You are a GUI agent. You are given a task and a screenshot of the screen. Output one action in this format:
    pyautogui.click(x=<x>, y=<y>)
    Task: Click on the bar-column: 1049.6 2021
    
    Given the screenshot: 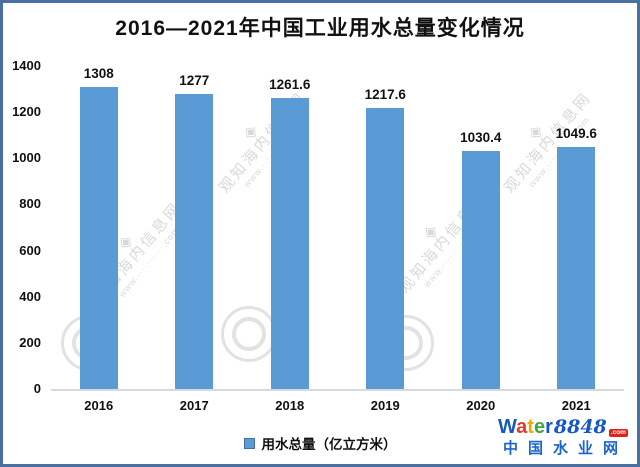 What is the action you would take?
    pyautogui.click(x=577, y=239)
    